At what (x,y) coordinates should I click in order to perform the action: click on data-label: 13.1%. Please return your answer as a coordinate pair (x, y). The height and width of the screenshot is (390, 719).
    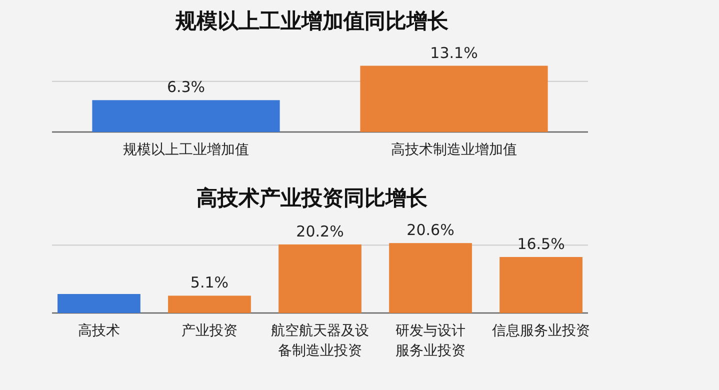
    Looking at the image, I should click on (454, 53).